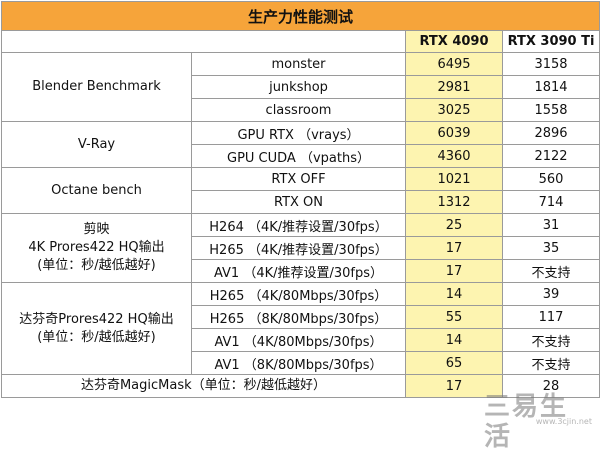 The height and width of the screenshot is (452, 600). What do you see at coordinates (550, 133) in the screenshot?
I see `score-rtx3090ti: 2896` at bounding box center [550, 133].